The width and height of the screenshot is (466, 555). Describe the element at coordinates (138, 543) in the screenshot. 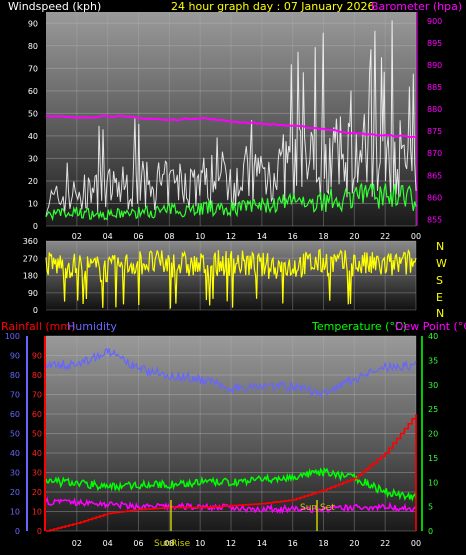

I see `x-tick-label-bottom: 06` at that location.